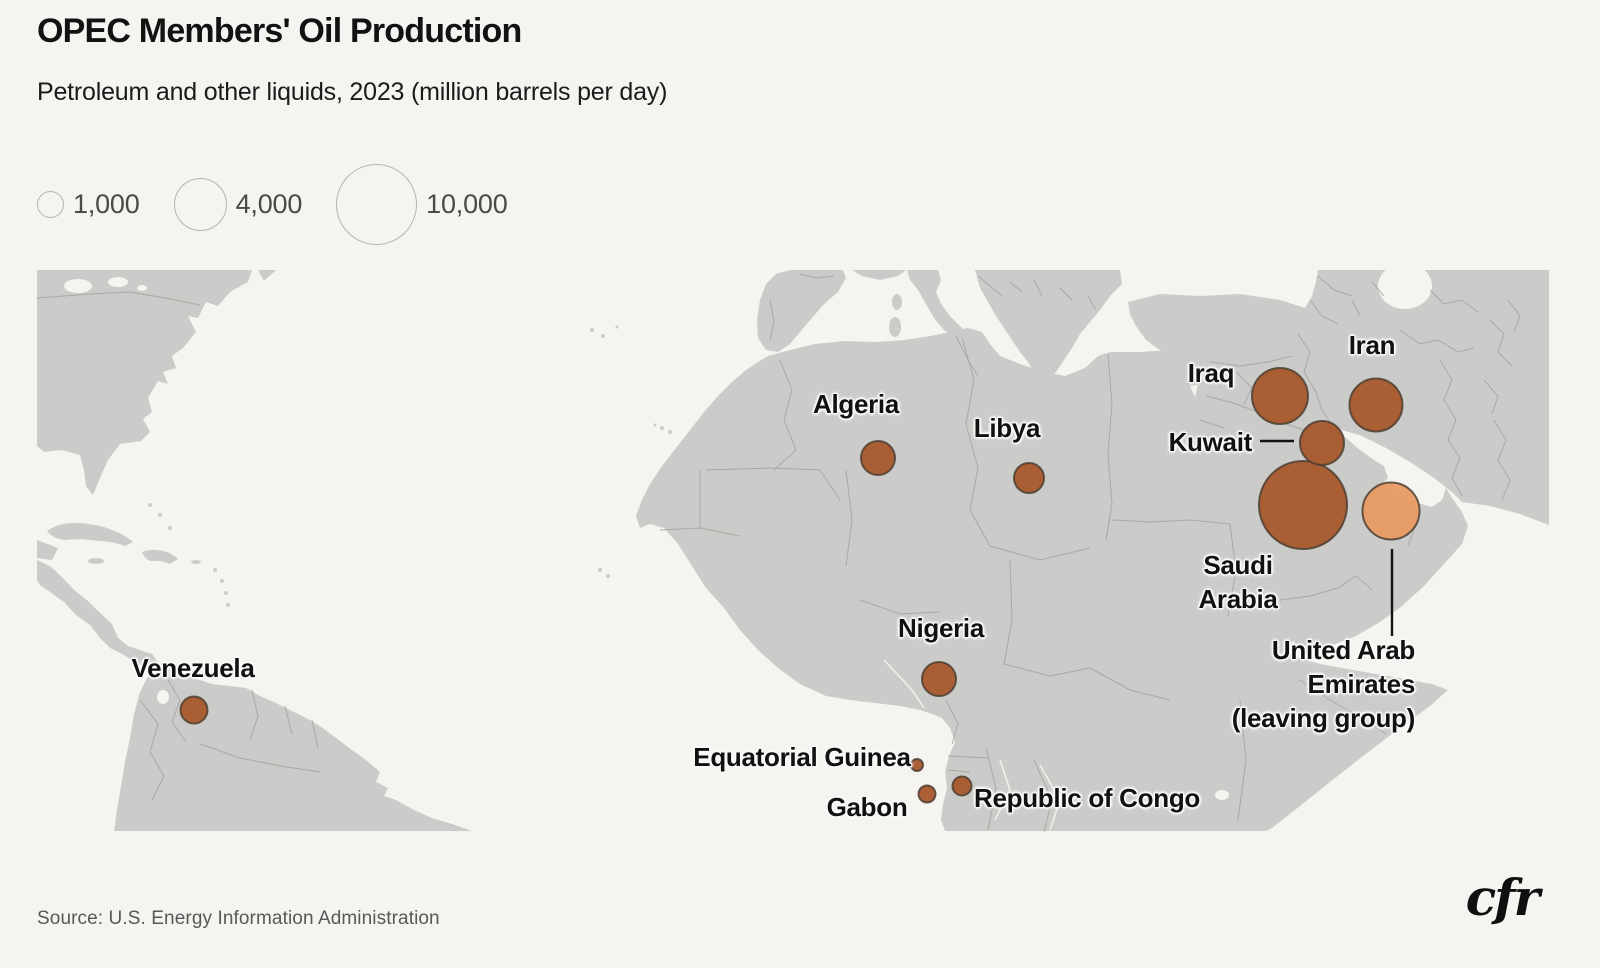  What do you see at coordinates (801, 311) in the screenshot?
I see `land-iberia` at bounding box center [801, 311].